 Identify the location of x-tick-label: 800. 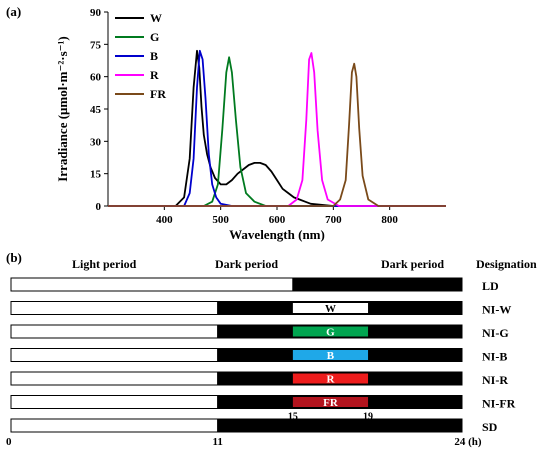
(389, 220).